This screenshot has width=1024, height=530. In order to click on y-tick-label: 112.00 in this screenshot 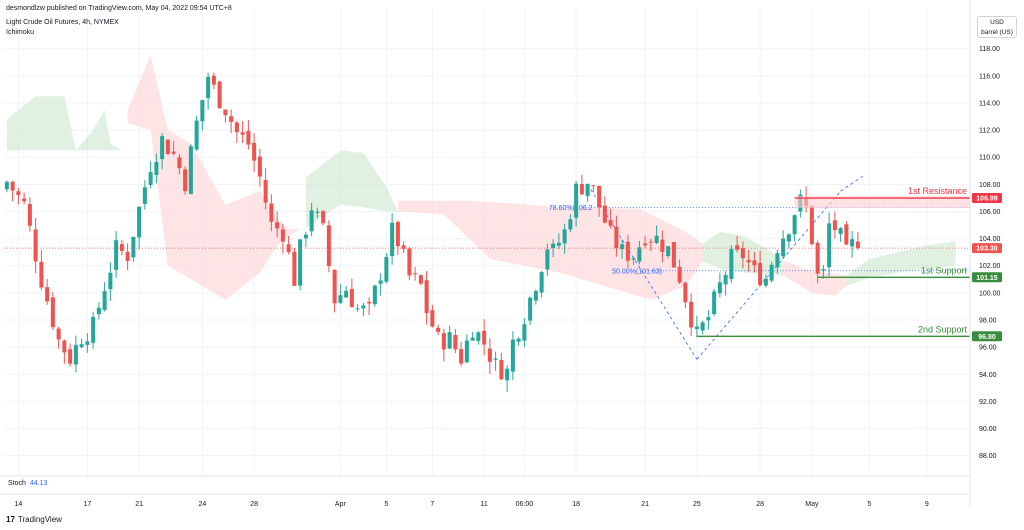, I will do `click(989, 131)`.